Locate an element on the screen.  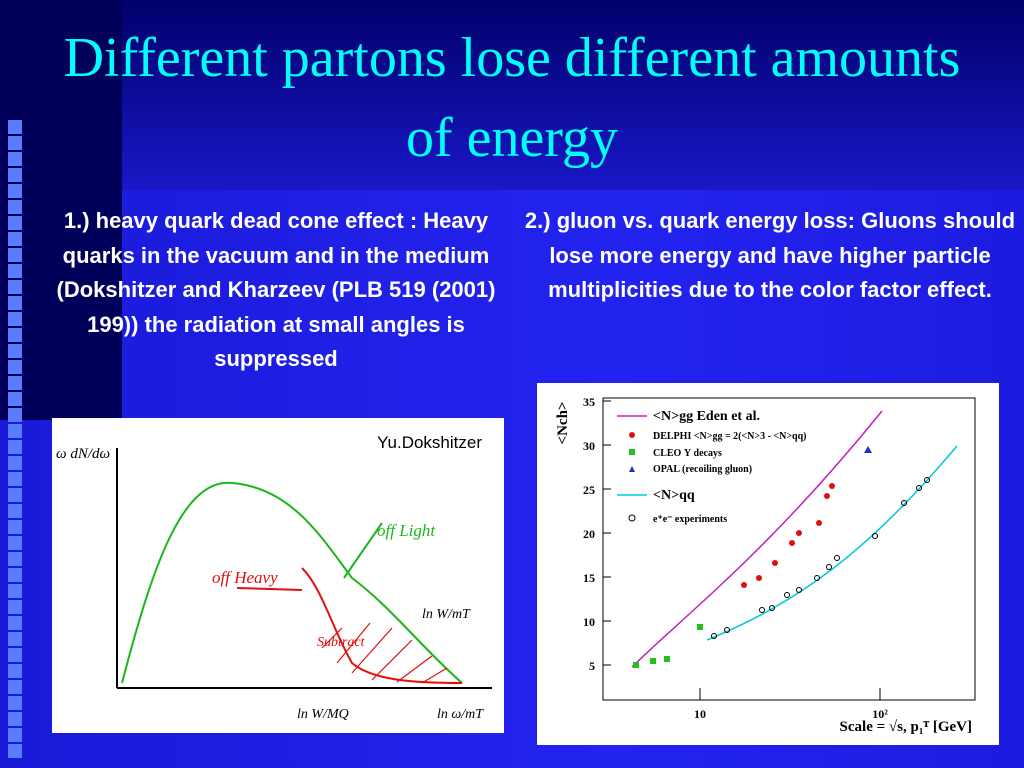
label: off Light is located at coordinates (406, 530).